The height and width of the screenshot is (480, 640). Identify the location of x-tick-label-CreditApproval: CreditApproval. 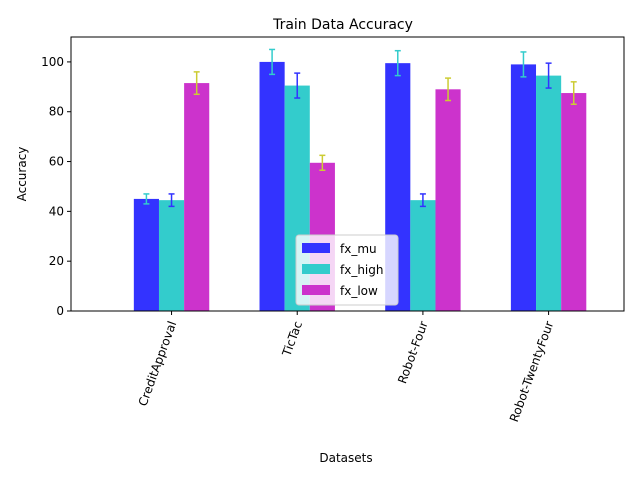
(158, 363).